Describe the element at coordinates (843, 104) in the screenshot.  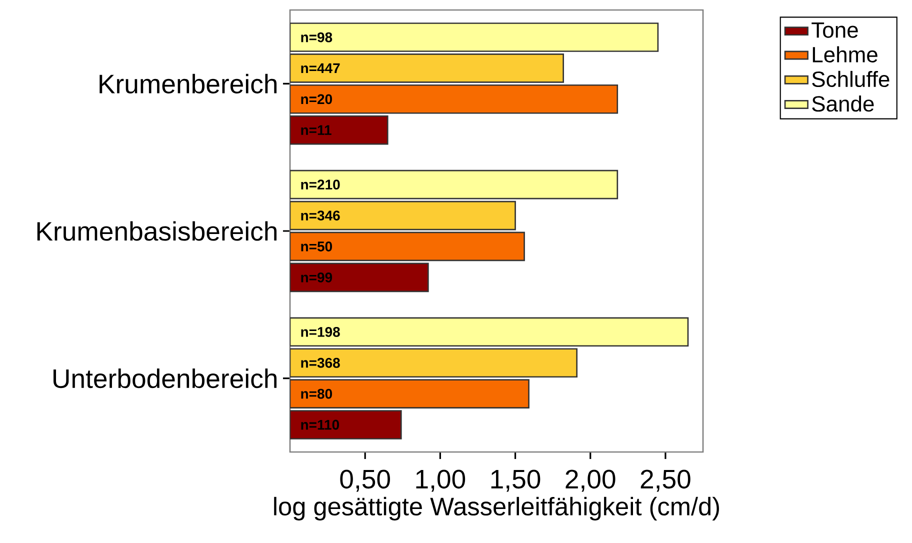
I see `legend-label: Sande` at that location.